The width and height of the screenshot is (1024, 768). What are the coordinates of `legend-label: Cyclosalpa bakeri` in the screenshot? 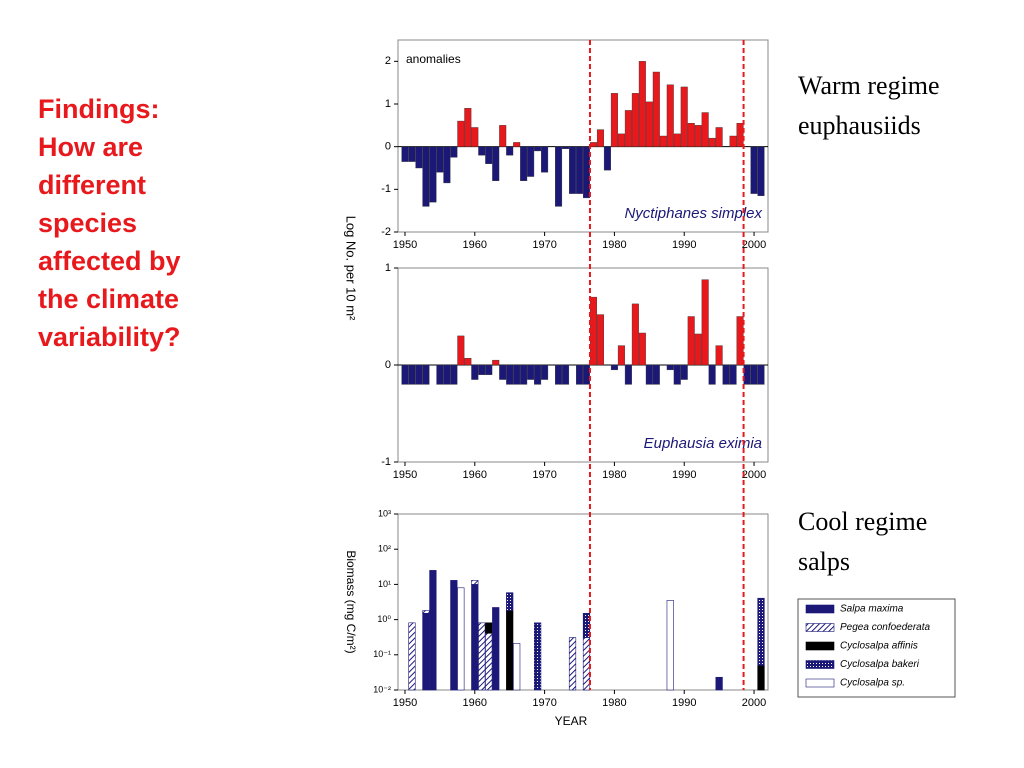 It's located at (880, 664).